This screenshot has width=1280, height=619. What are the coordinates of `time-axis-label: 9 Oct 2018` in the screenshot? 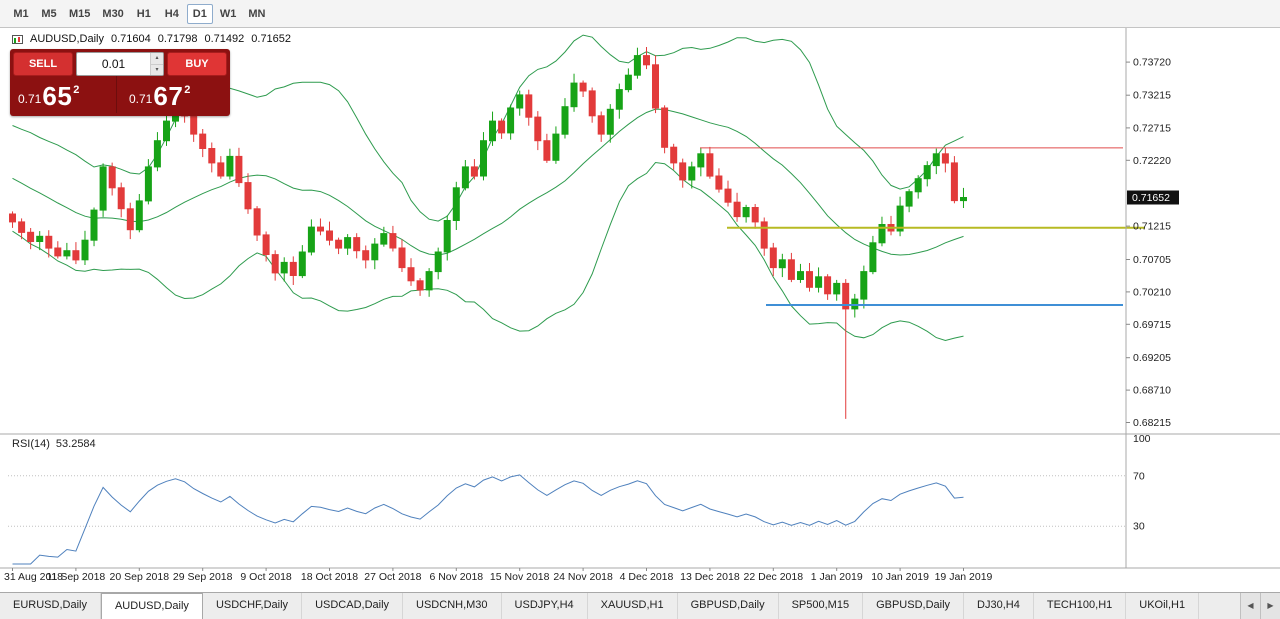 It's located at (266, 577).